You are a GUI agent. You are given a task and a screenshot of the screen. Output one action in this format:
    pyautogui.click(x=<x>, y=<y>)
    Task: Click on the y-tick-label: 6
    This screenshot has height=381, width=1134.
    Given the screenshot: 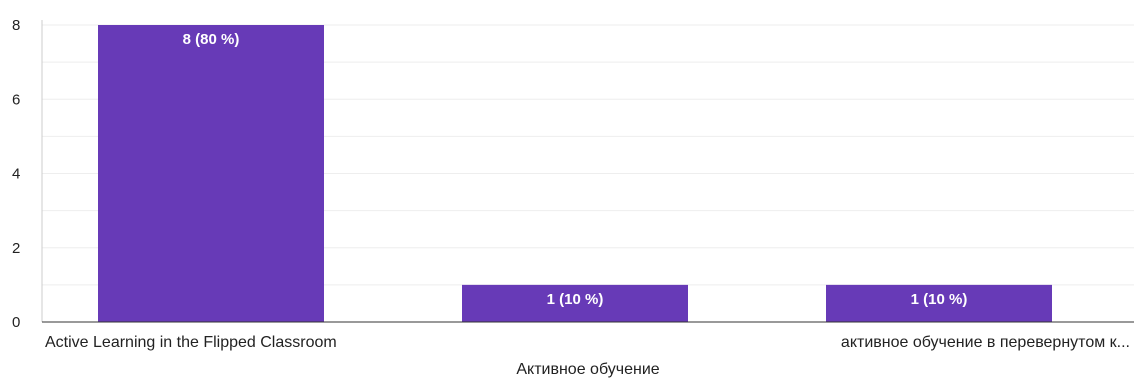 What is the action you would take?
    pyautogui.click(x=16, y=99)
    